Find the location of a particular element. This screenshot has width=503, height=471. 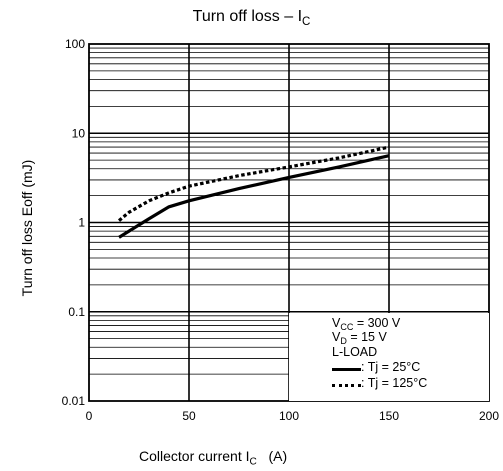

y-tick-label: 0.01 is located at coordinates (74, 401).